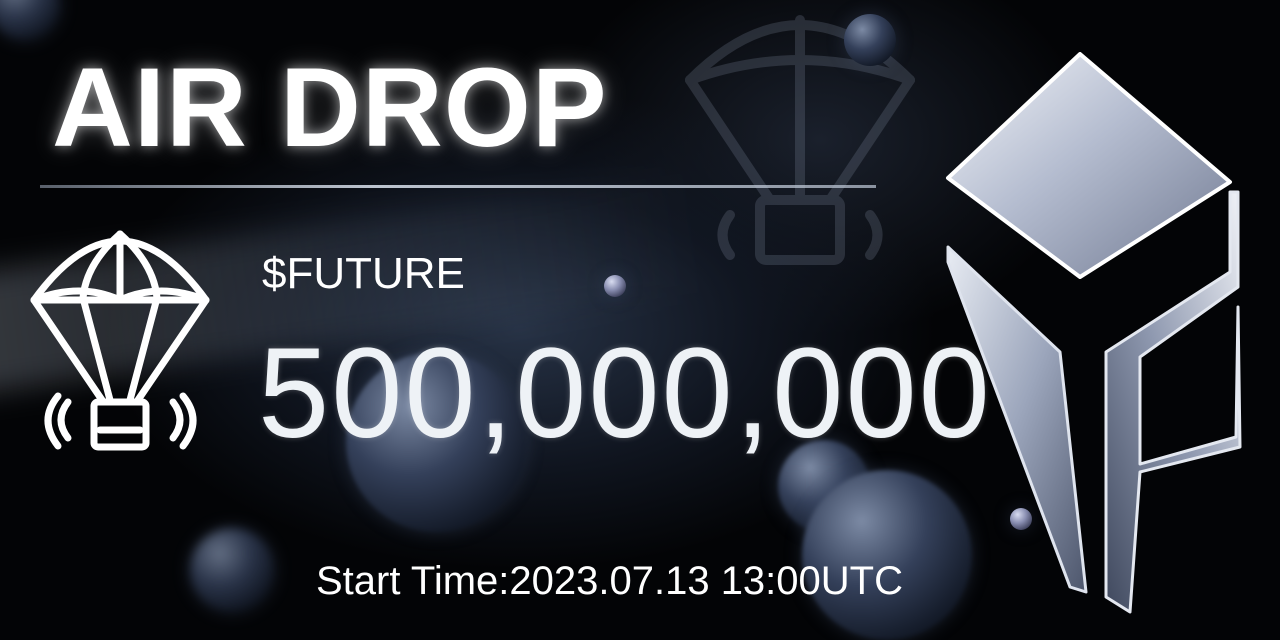  What do you see at coordinates (120, 340) in the screenshot?
I see `parachute-icon` at bounding box center [120, 340].